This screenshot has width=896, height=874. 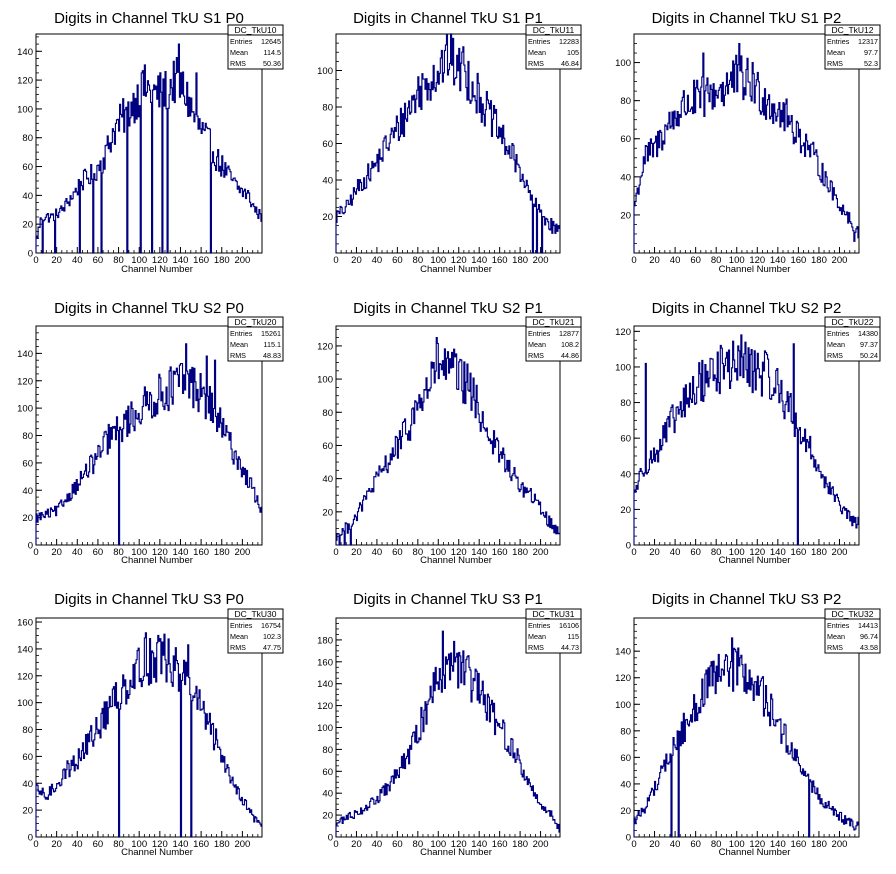 What do you see at coordinates (573, 52) in the screenshot?
I see `stats-value-mean: 105` at bounding box center [573, 52].